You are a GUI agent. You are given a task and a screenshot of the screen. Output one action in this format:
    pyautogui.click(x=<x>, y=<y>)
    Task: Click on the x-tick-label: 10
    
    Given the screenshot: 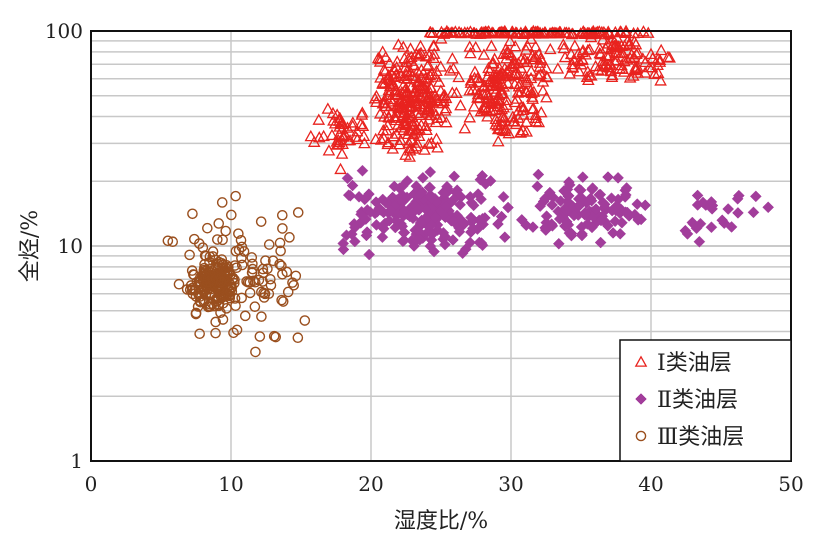 What is the action you would take?
    pyautogui.click(x=230, y=484)
    